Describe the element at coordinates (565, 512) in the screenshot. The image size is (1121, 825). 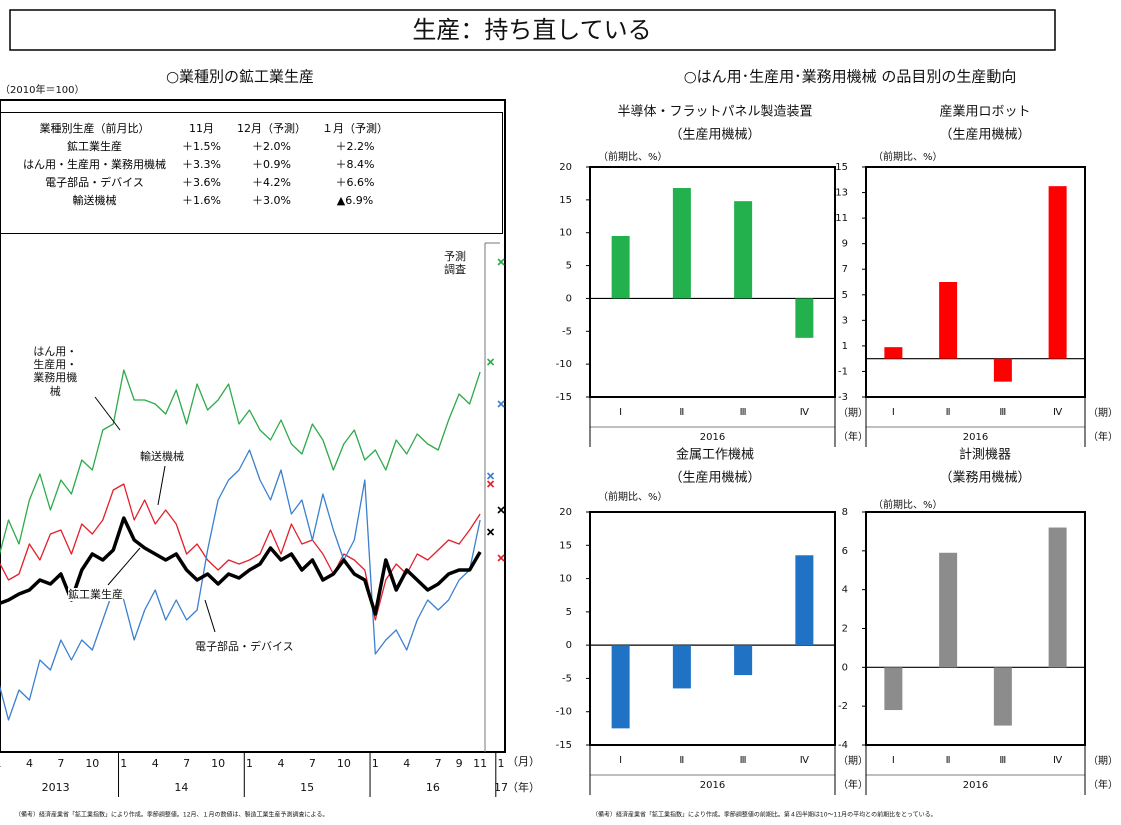
I see `y-tick-label: 20` at that location.